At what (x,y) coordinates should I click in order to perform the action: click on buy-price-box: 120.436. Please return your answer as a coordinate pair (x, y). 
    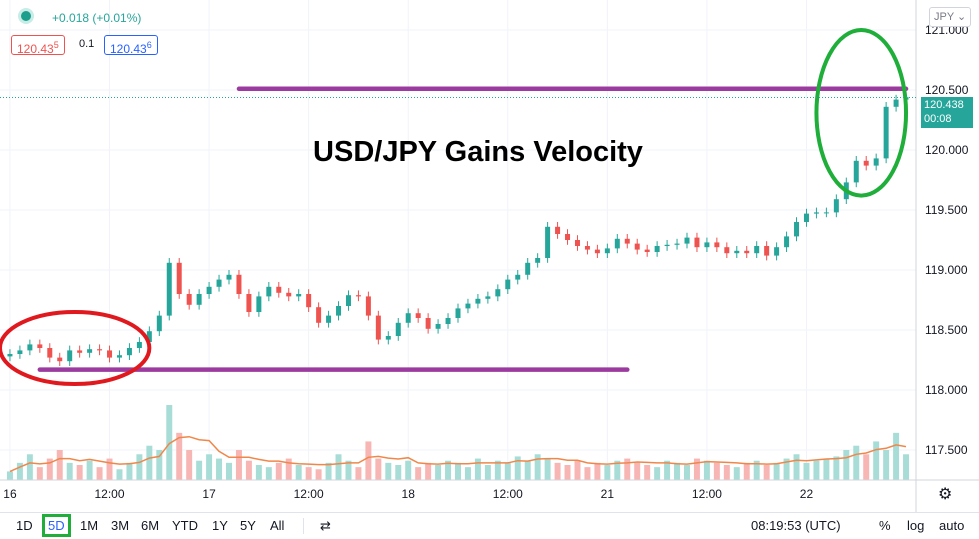
    Looking at the image, I should click on (131, 45).